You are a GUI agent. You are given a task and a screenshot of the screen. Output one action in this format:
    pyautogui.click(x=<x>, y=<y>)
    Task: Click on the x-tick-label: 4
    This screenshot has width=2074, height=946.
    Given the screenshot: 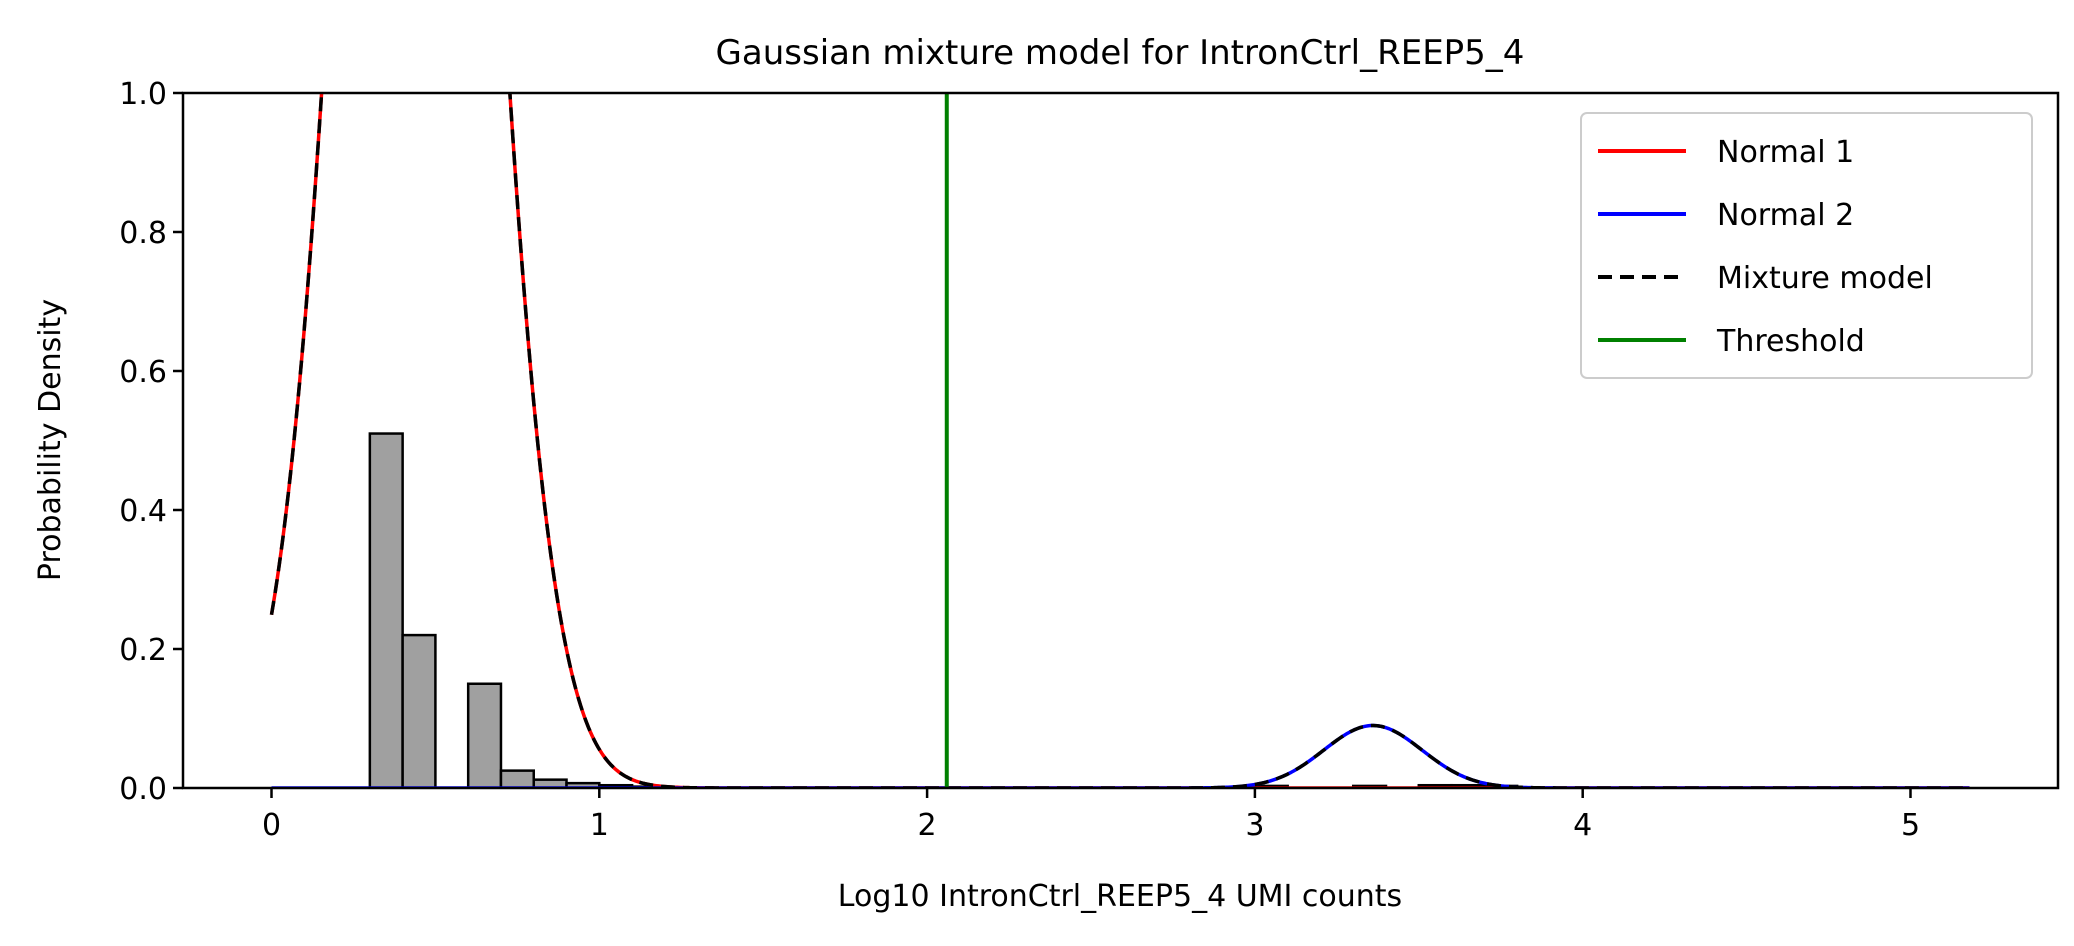 What is the action you would take?
    pyautogui.click(x=1582, y=825)
    